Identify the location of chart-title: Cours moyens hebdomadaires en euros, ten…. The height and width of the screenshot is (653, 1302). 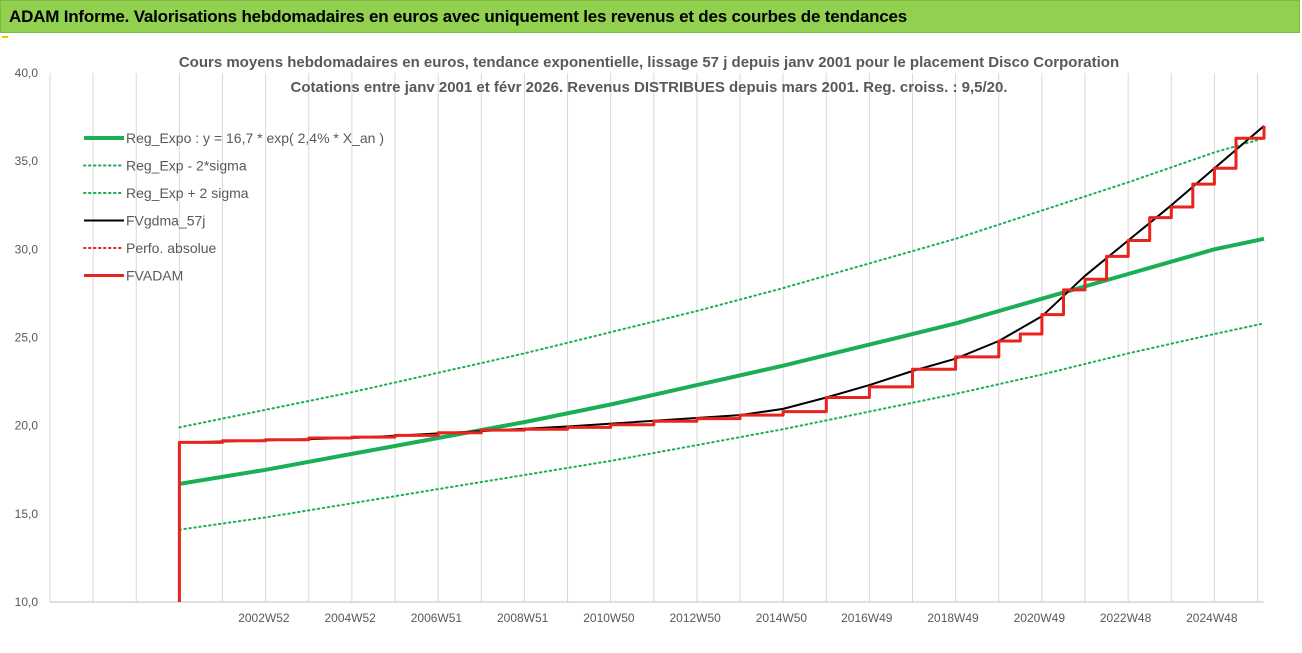
(649, 62).